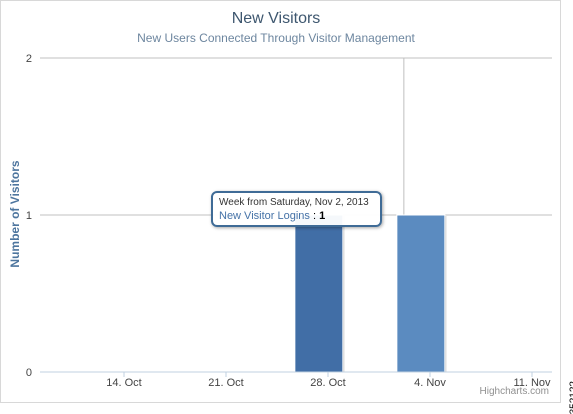  I want to click on y-tick-label: 1, so click(29, 216).